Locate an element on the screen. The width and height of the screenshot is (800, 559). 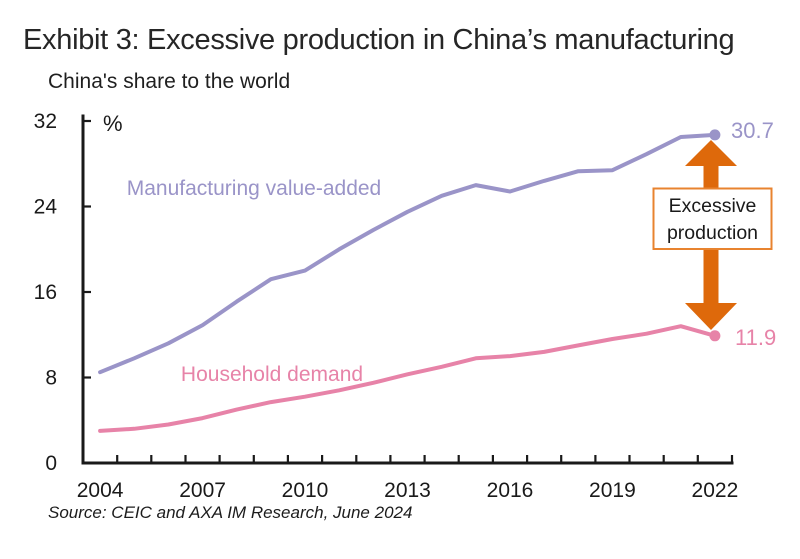
y-tick-label: 16 is located at coordinates (45, 292).